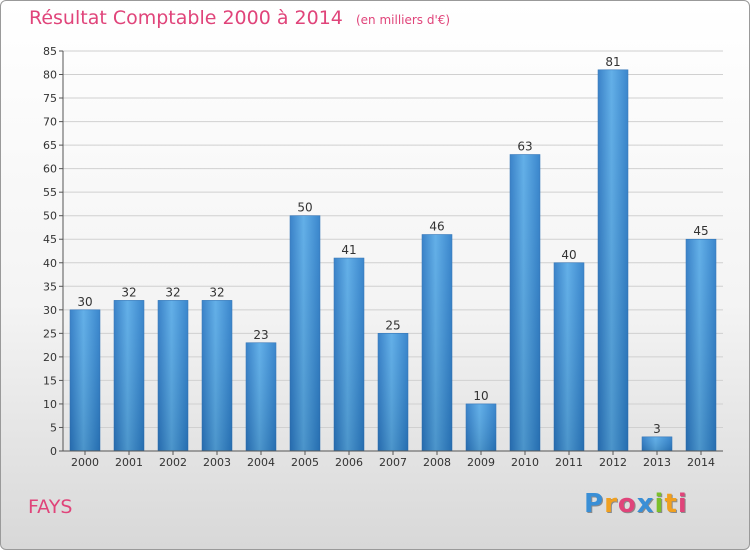 This screenshot has width=750, height=550. Describe the element at coordinates (50, 98) in the screenshot. I see `y-tick-label: 75` at that location.